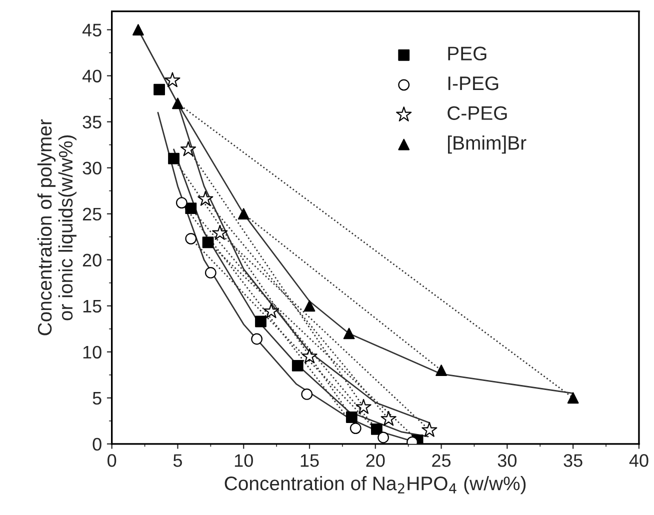 The image size is (654, 515). I want to click on y-tick-label: 0, so click(97, 444).